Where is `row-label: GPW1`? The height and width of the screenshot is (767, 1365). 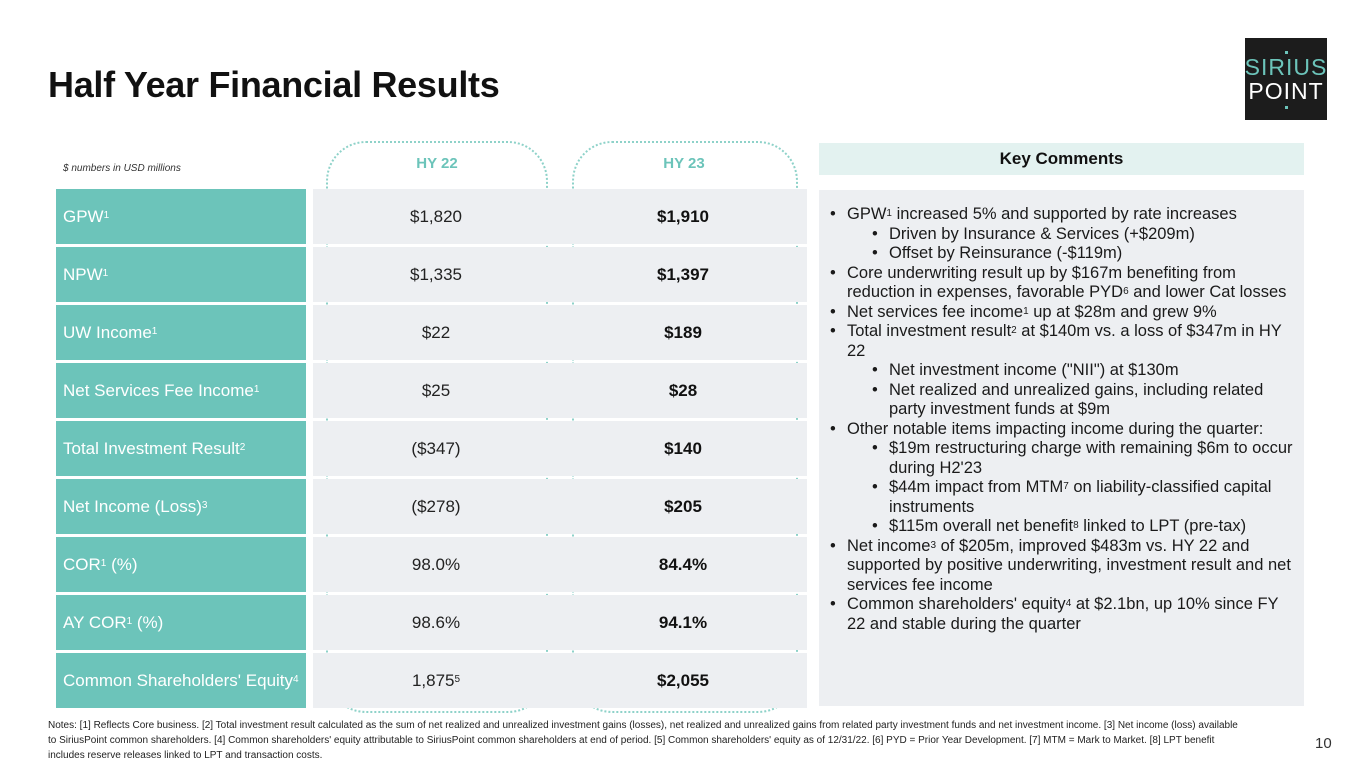
row-label: GPW1 is located at coordinates (181, 216).